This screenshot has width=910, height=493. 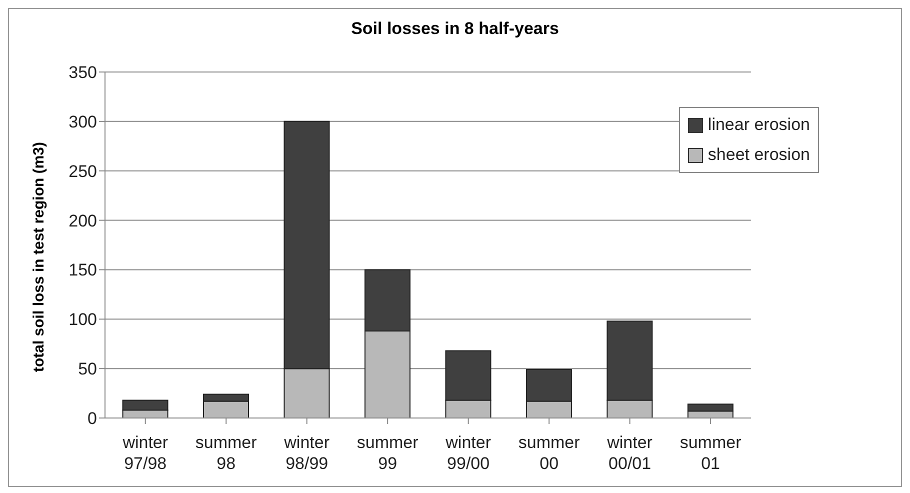 I want to click on x-tick-label: summer 99, so click(x=387, y=453).